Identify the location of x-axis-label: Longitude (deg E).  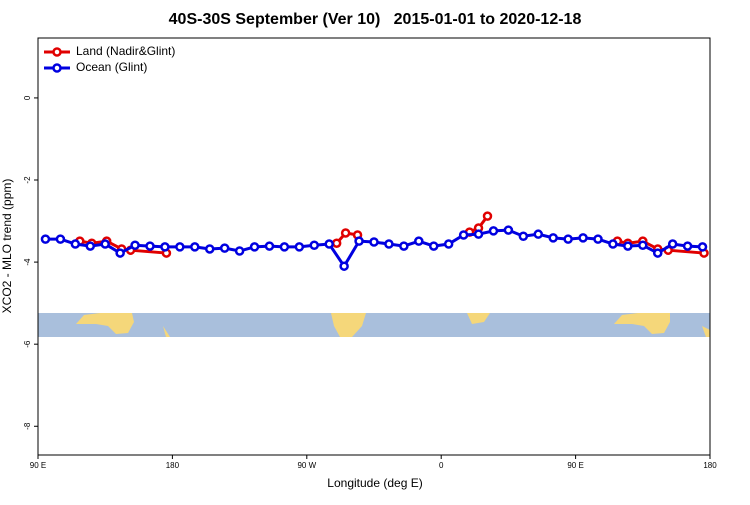
(374, 483).